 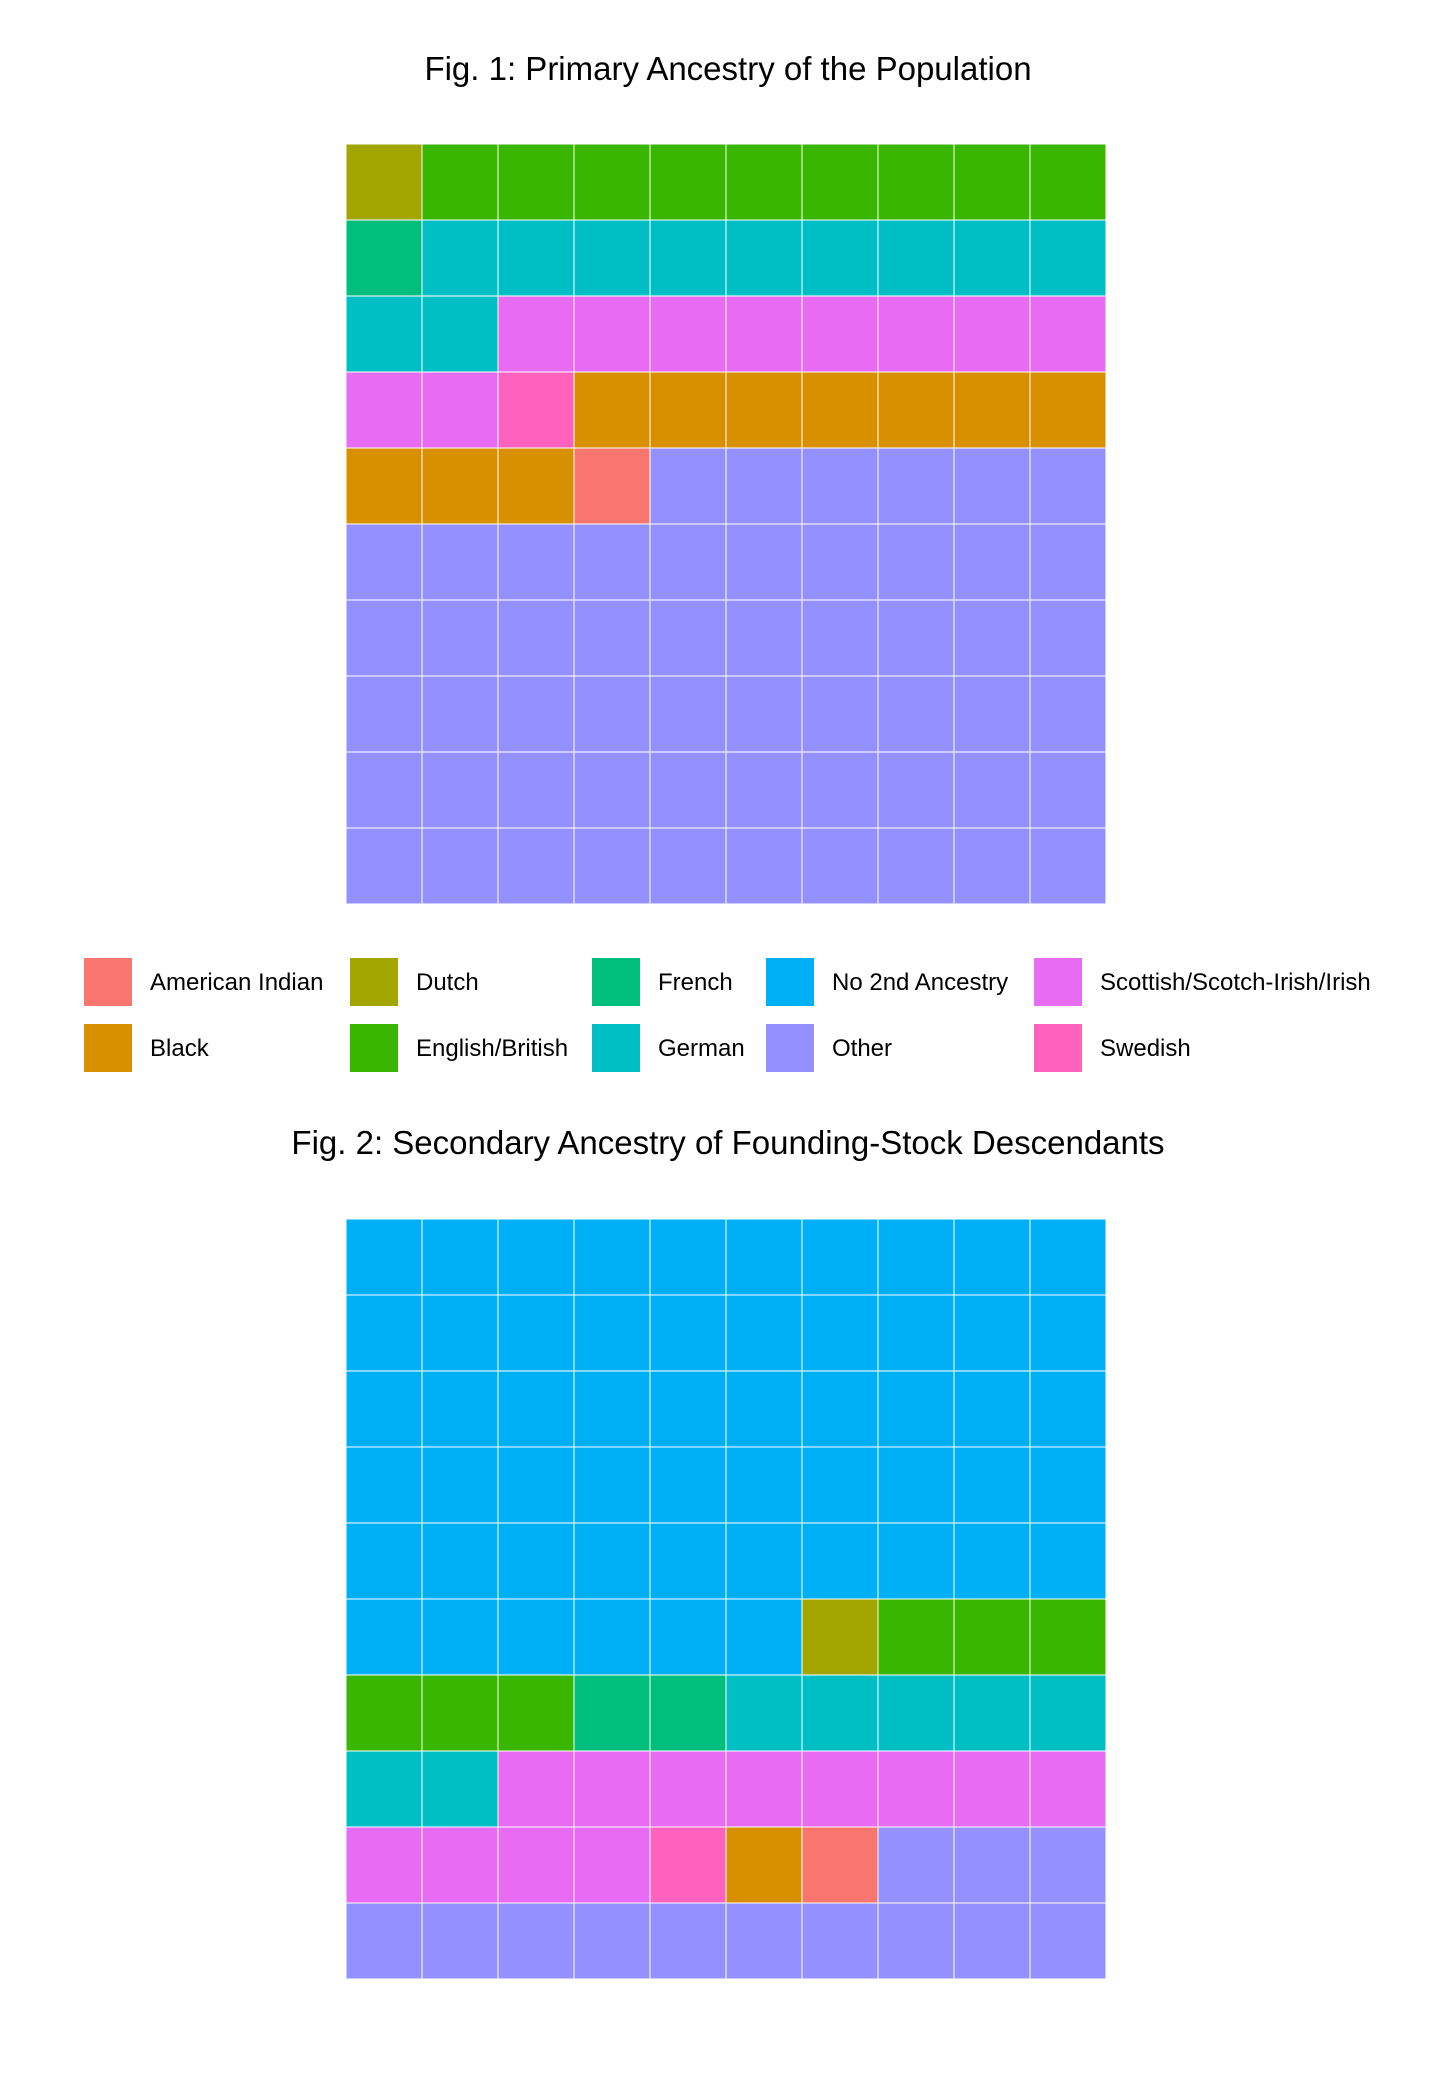 I want to click on legend-label: Swedish, so click(x=1145, y=1048).